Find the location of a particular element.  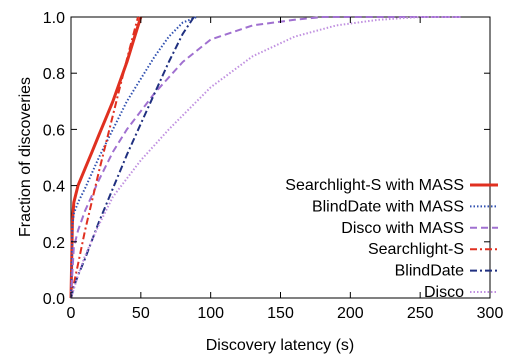

x-tick-label: 300 is located at coordinates (490, 313).